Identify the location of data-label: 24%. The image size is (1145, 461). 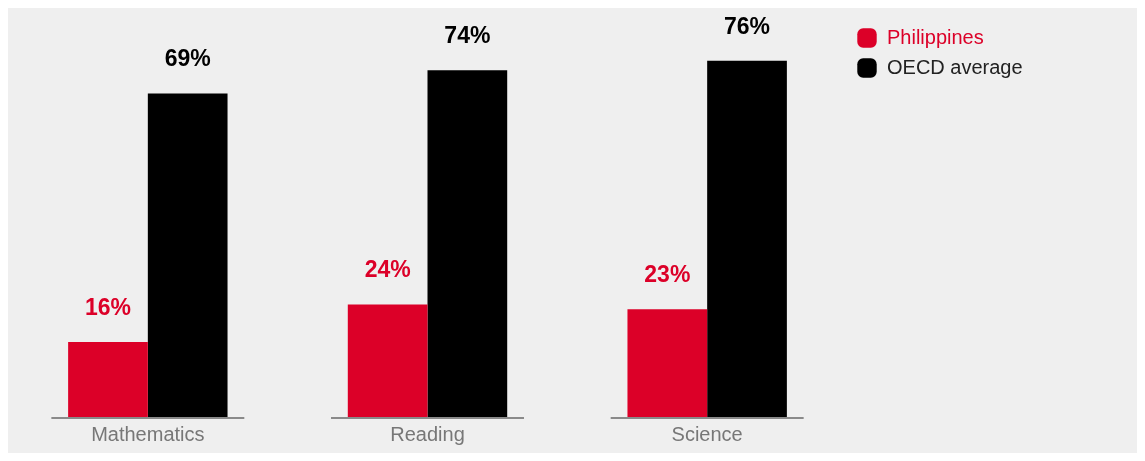
(387, 269).